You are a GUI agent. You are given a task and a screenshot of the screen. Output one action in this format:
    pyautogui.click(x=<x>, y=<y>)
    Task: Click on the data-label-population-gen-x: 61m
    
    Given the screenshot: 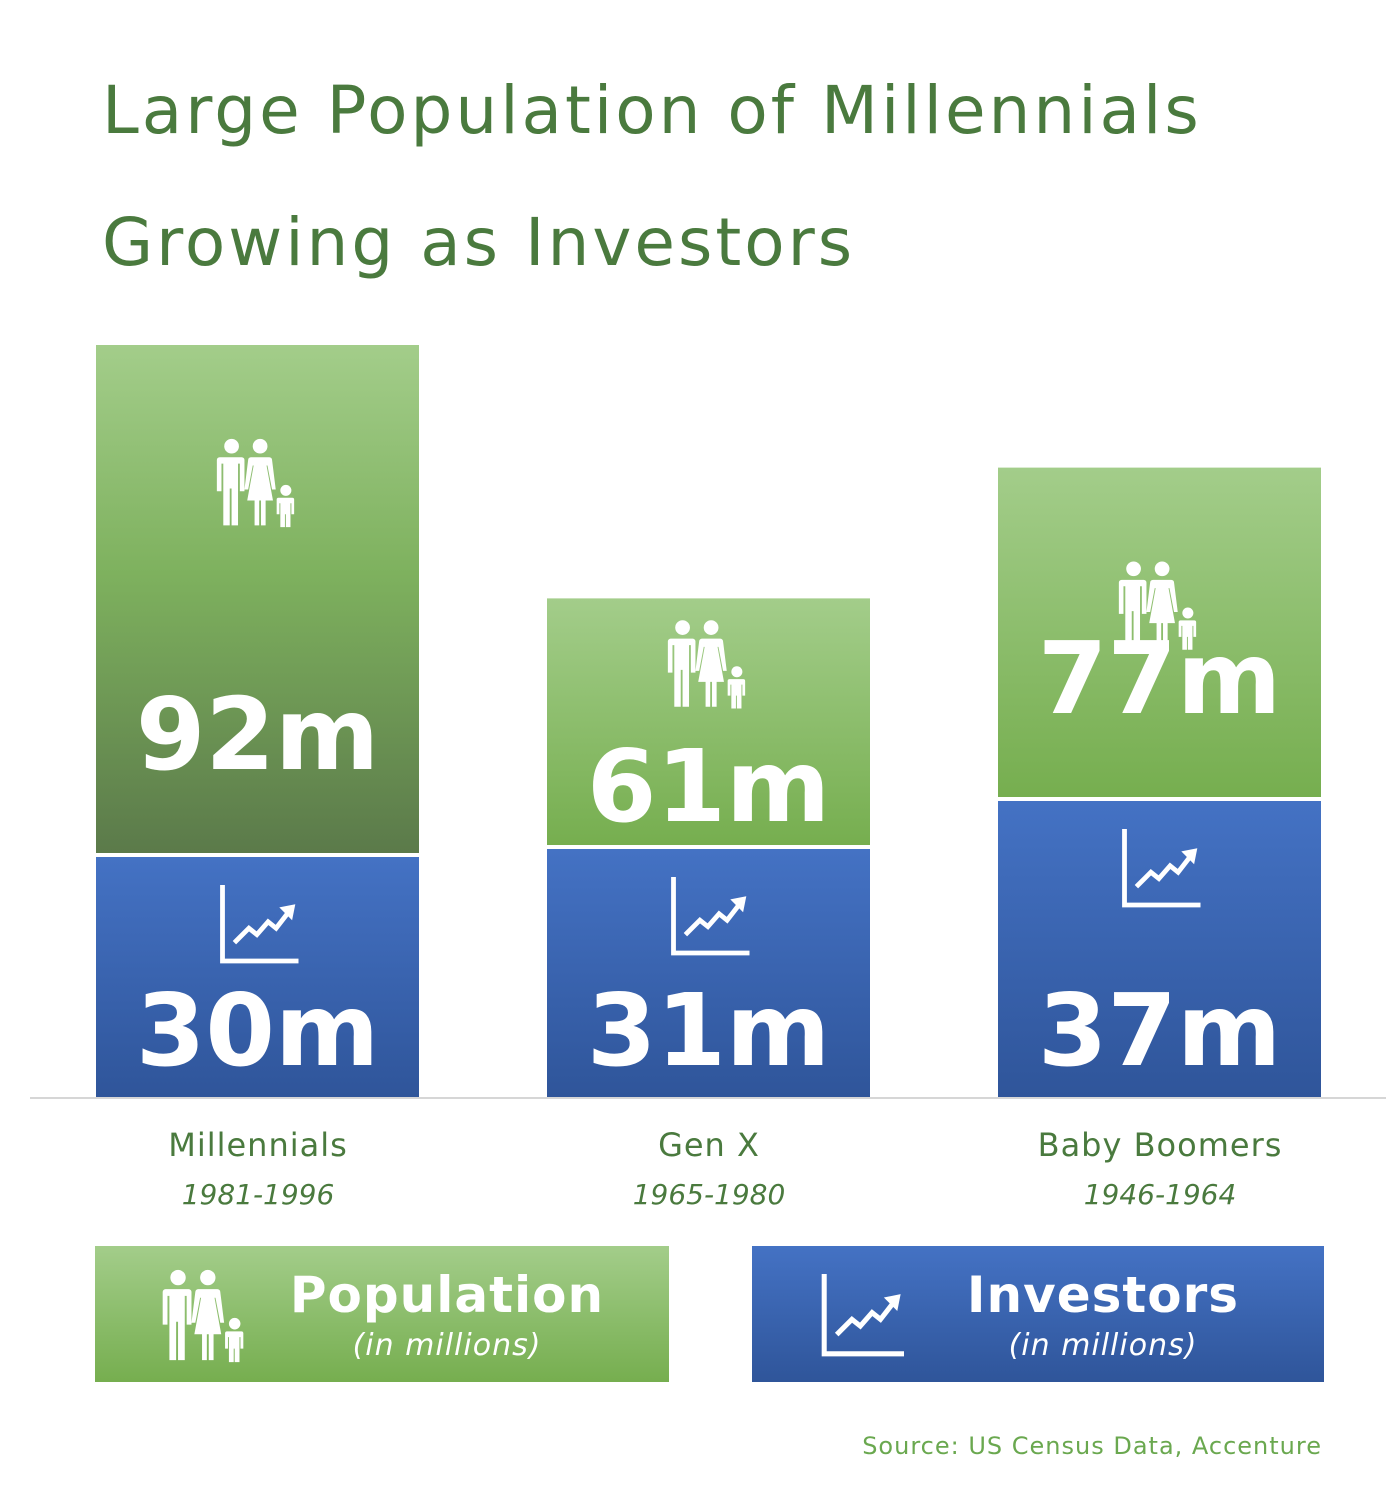 What is the action you would take?
    pyautogui.click(x=708, y=786)
    